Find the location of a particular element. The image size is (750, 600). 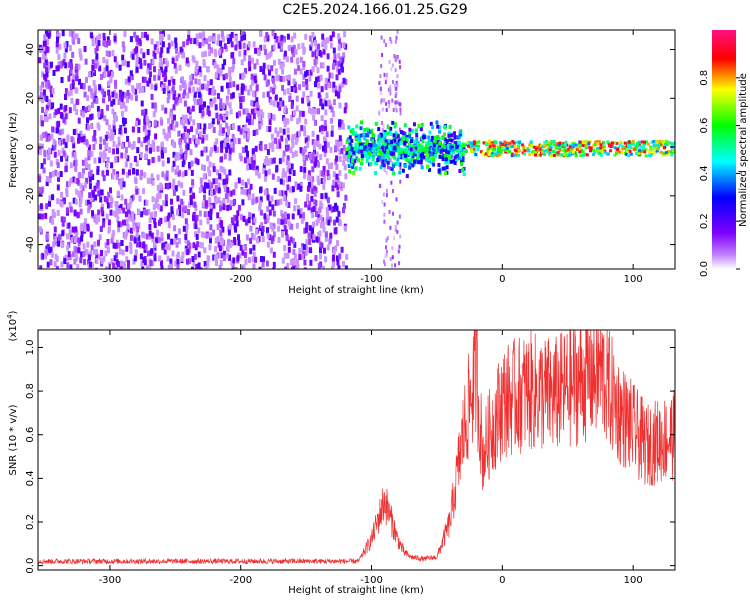

colorbar-ticks: 0.00.20.40.60.8 is located at coordinates (719, 173).